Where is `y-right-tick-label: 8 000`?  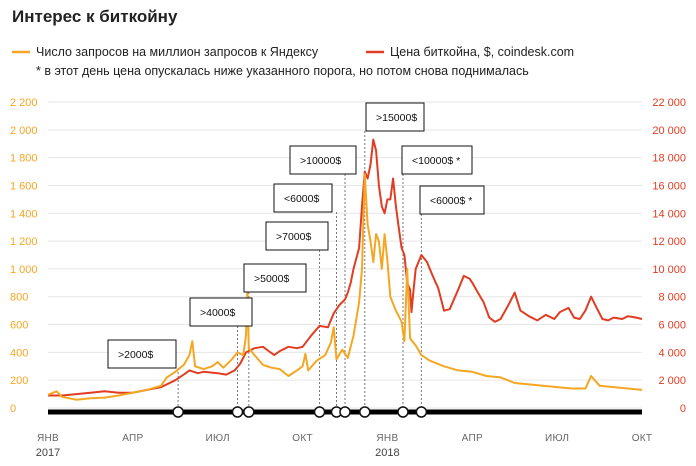 y-right-tick-label: 8 000 is located at coordinates (672, 298).